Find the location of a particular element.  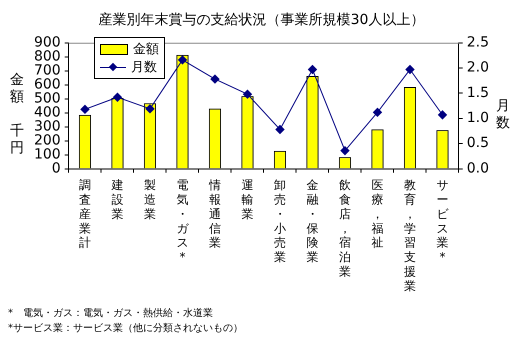

x-tick-label: 電気・ガス* is located at coordinates (183, 221).